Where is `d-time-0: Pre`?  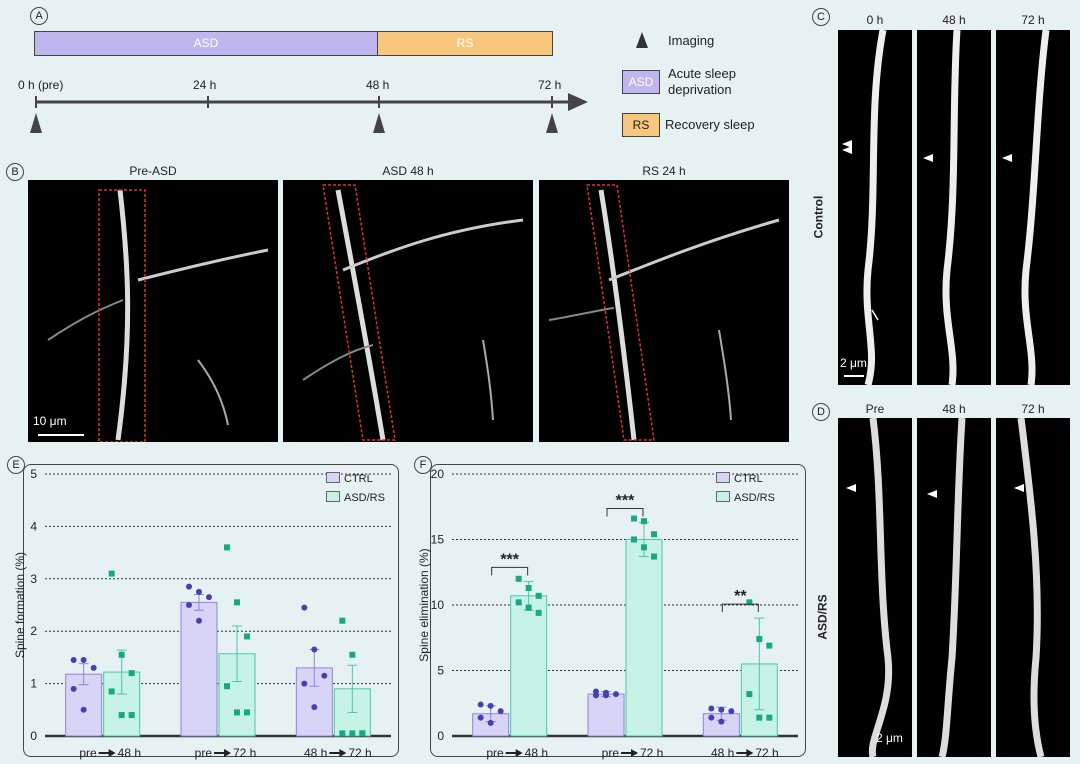
d-time-0: Pre is located at coordinates (875, 409).